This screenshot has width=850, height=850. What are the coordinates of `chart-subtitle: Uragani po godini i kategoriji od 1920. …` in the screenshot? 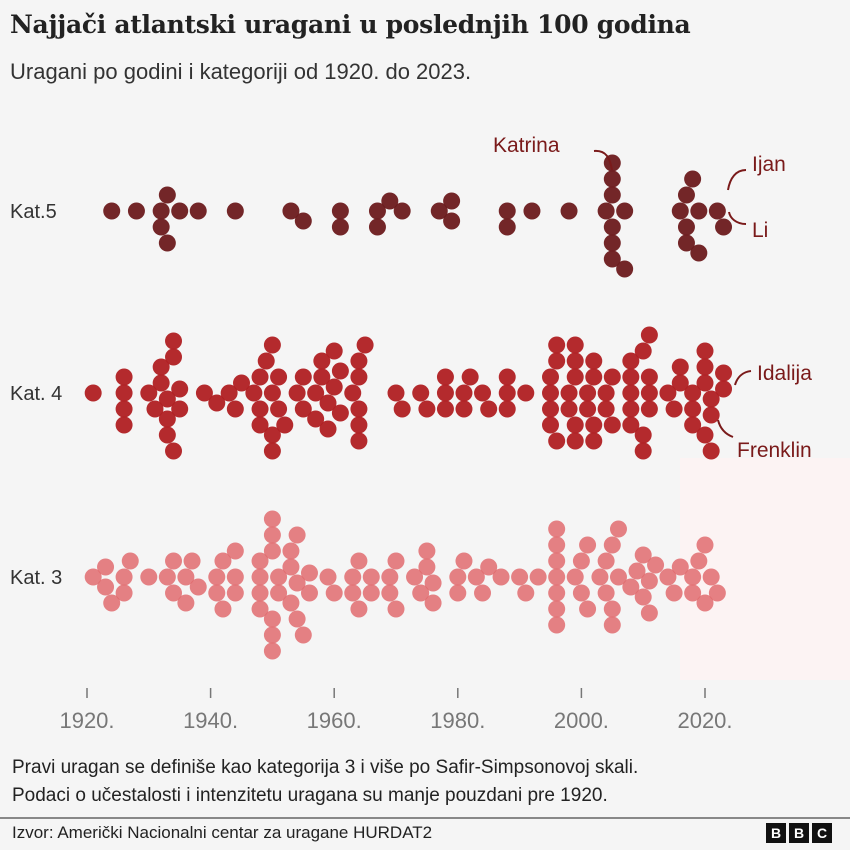 It's located at (241, 71).